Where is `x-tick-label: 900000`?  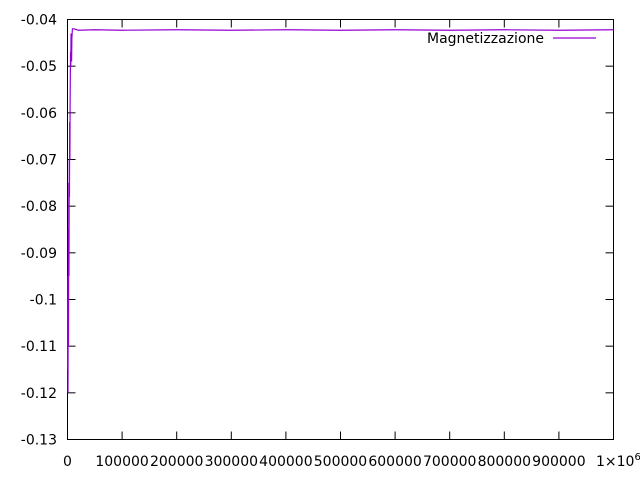 x-tick-label: 900000 is located at coordinates (558, 462).